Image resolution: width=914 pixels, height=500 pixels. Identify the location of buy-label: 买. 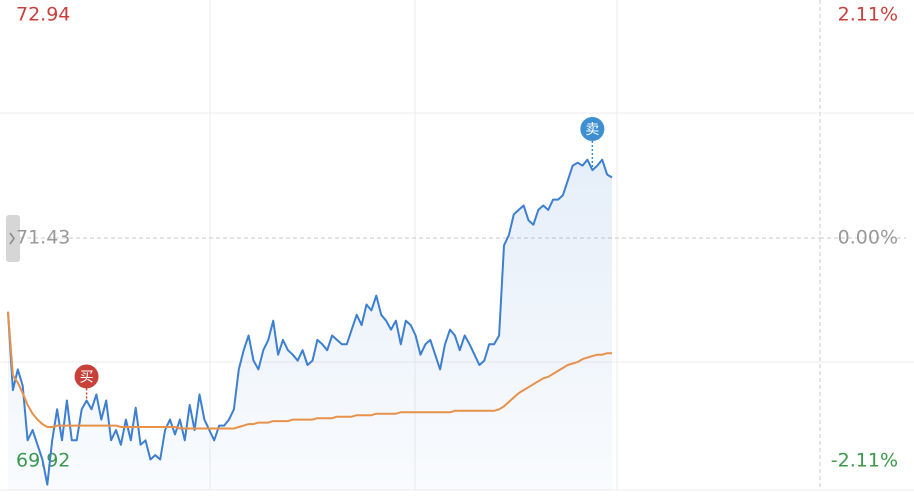
(87, 377).